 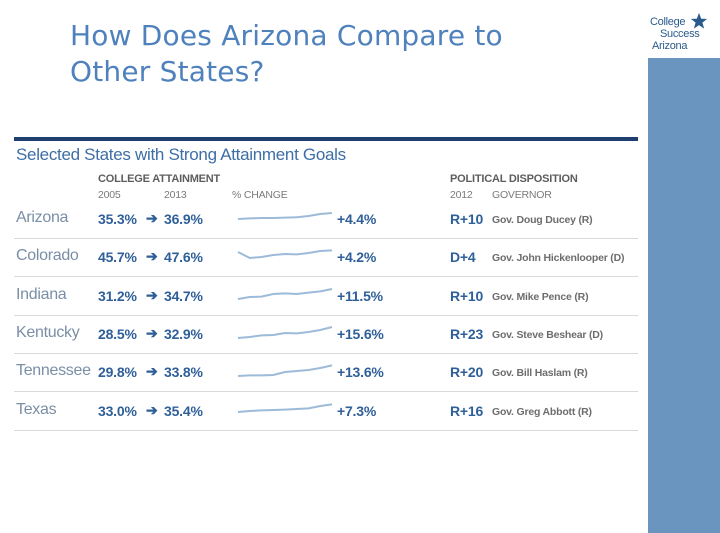 I want to click on subheader-percent-change: % CHANGE, so click(x=260, y=195).